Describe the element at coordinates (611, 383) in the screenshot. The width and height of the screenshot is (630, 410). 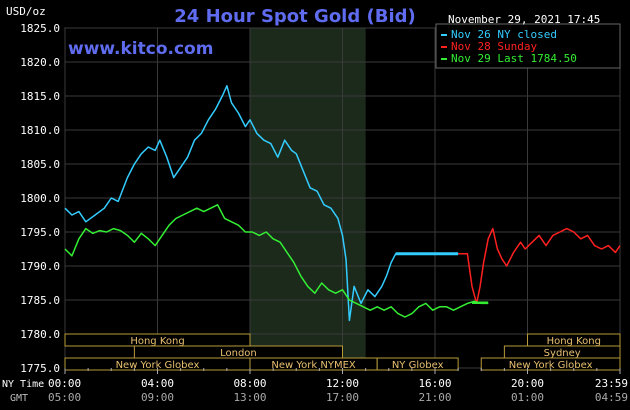
I see `x-tick-label-ny: 23:59` at that location.